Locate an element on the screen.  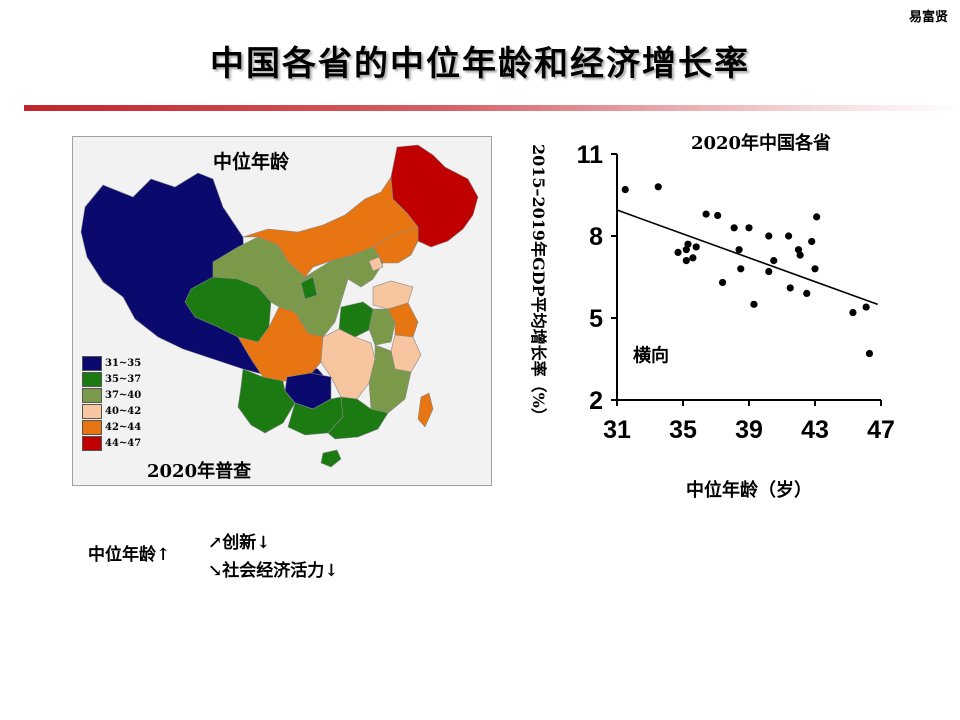
x-tick-label: 35 is located at coordinates (683, 430).